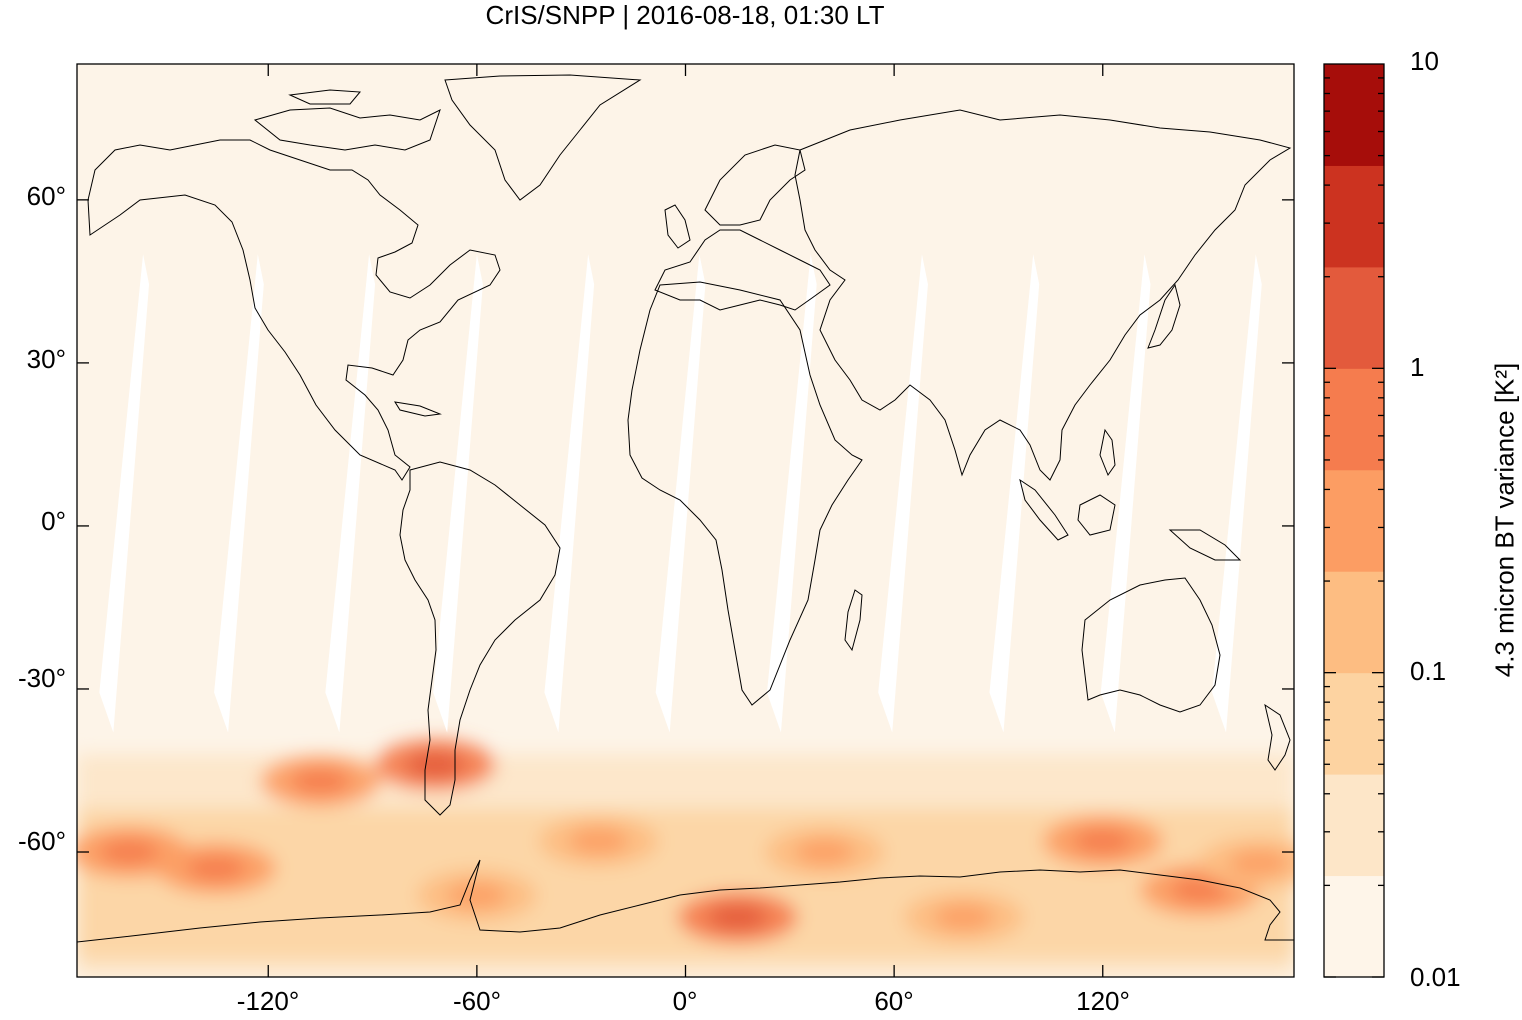  What do you see at coordinates (1428, 671) in the screenshot?
I see `colorbar-tick-label: 0.1` at bounding box center [1428, 671].